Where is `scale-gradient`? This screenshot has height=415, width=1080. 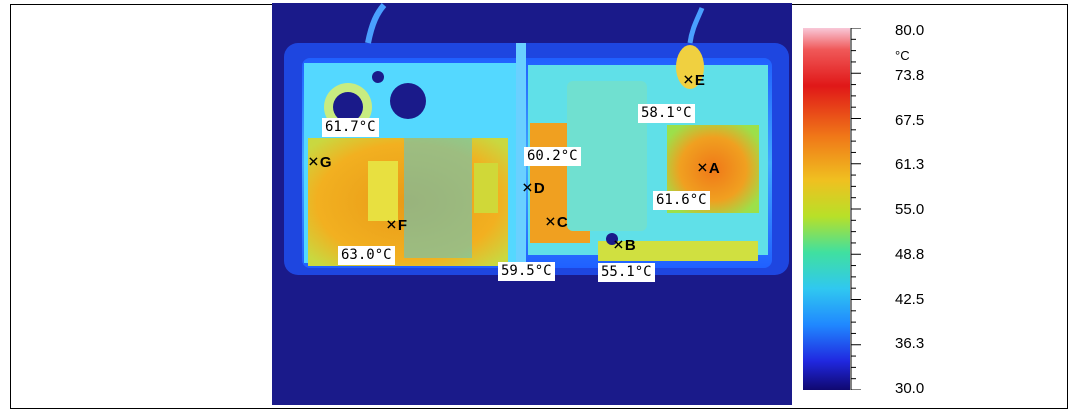
scale-gradient is located at coordinates (826, 209).